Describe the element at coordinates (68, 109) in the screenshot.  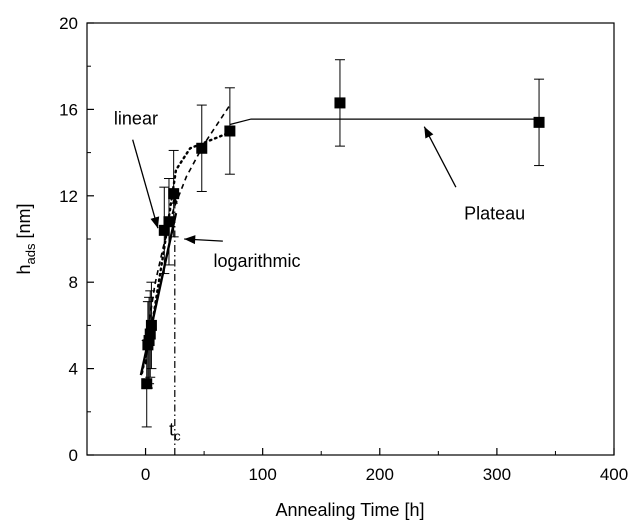
I see `y-tick-label: 16` at that location.